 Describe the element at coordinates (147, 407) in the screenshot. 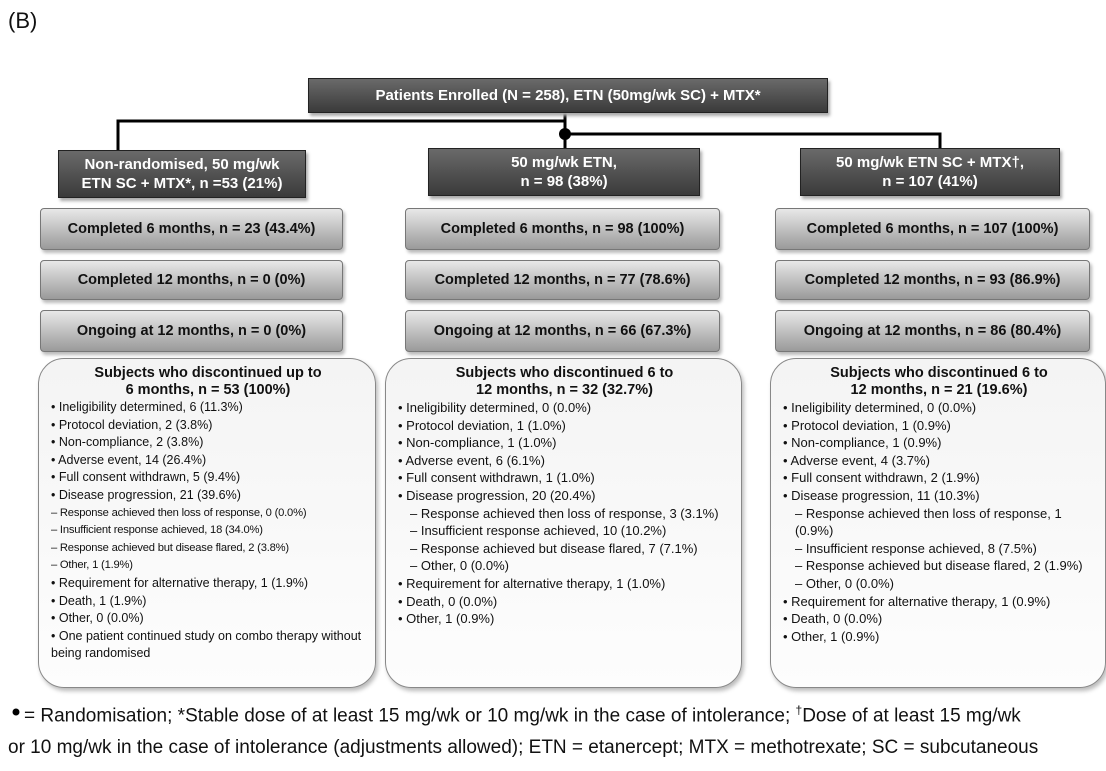

I see `reason-item: • Ineligibility determined, 6 (11.3%)` at that location.